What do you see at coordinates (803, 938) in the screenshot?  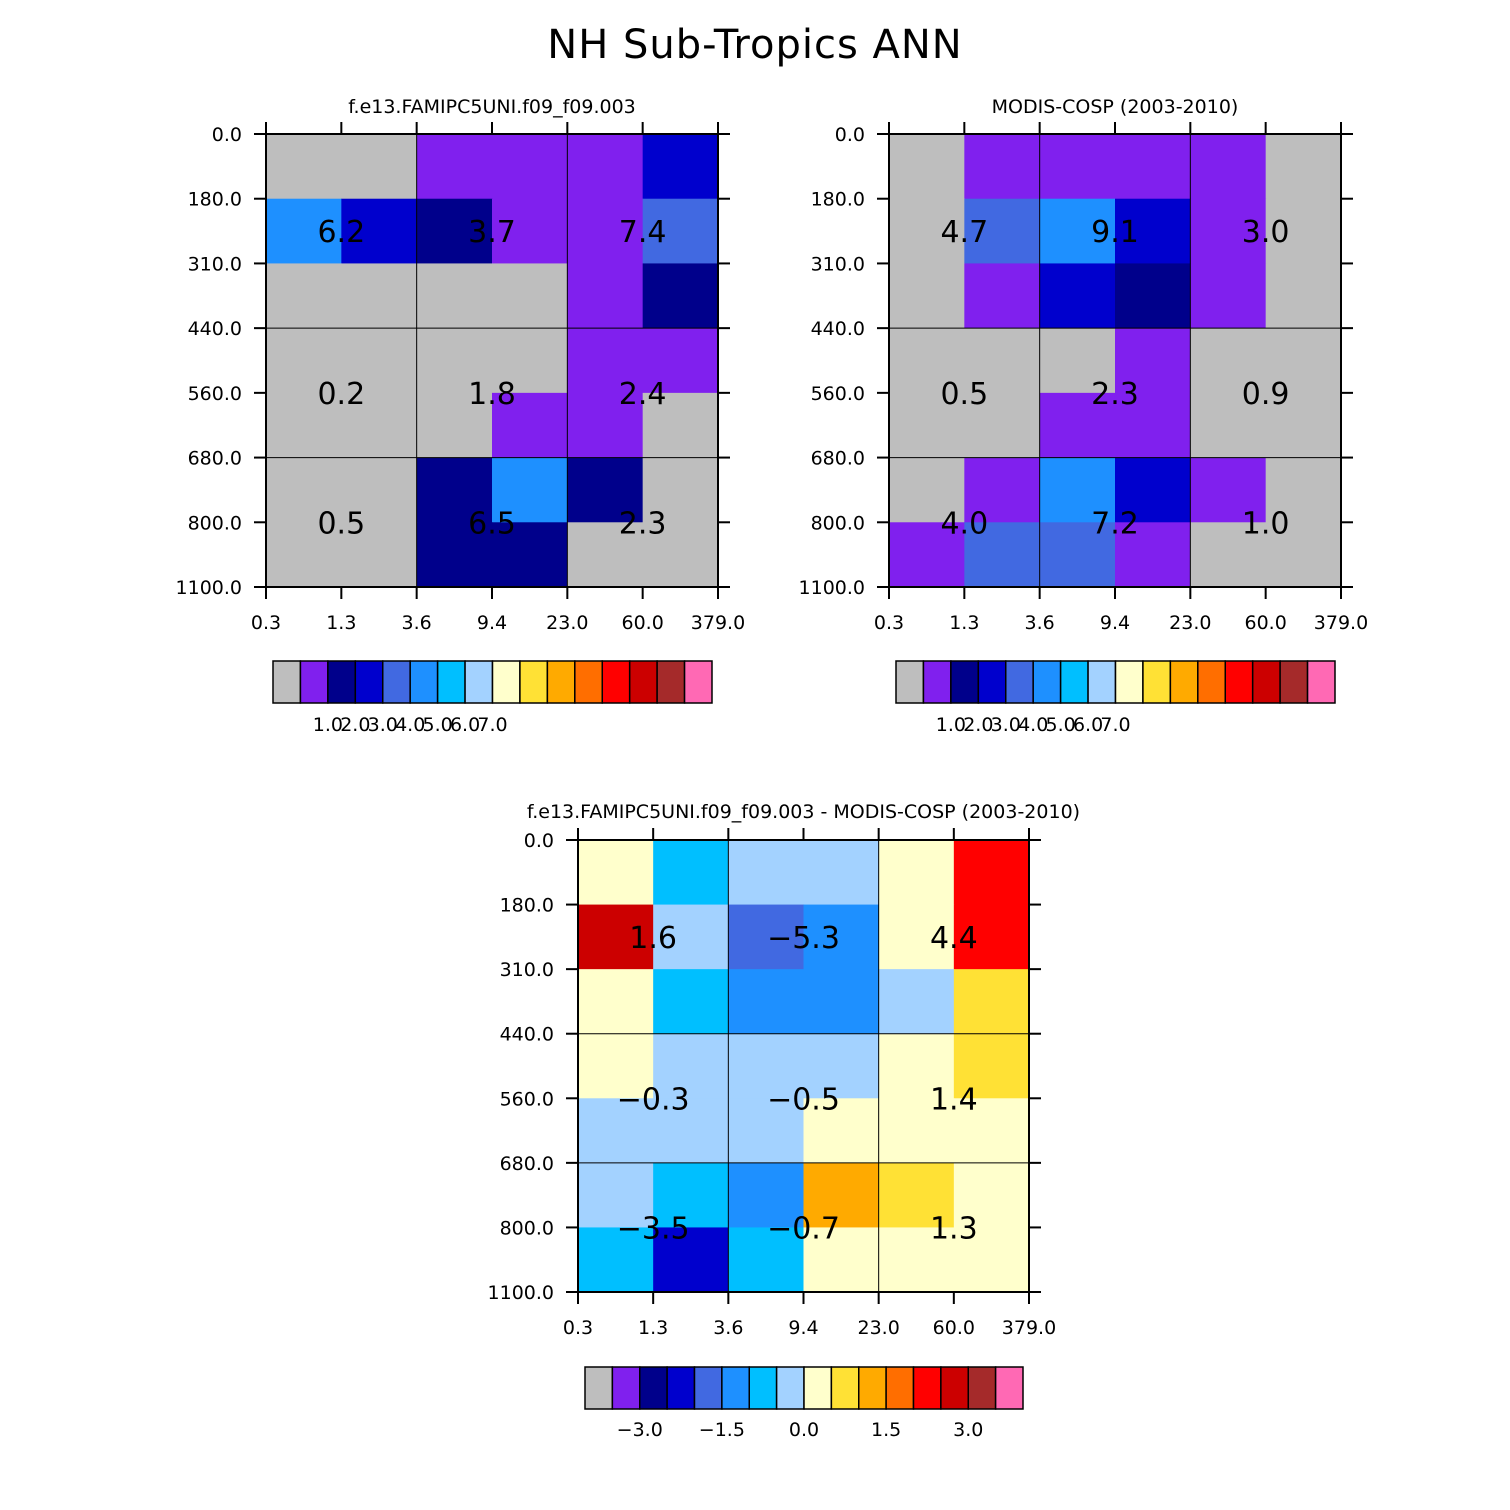 I see `block-value-label: −5.3` at bounding box center [803, 938].